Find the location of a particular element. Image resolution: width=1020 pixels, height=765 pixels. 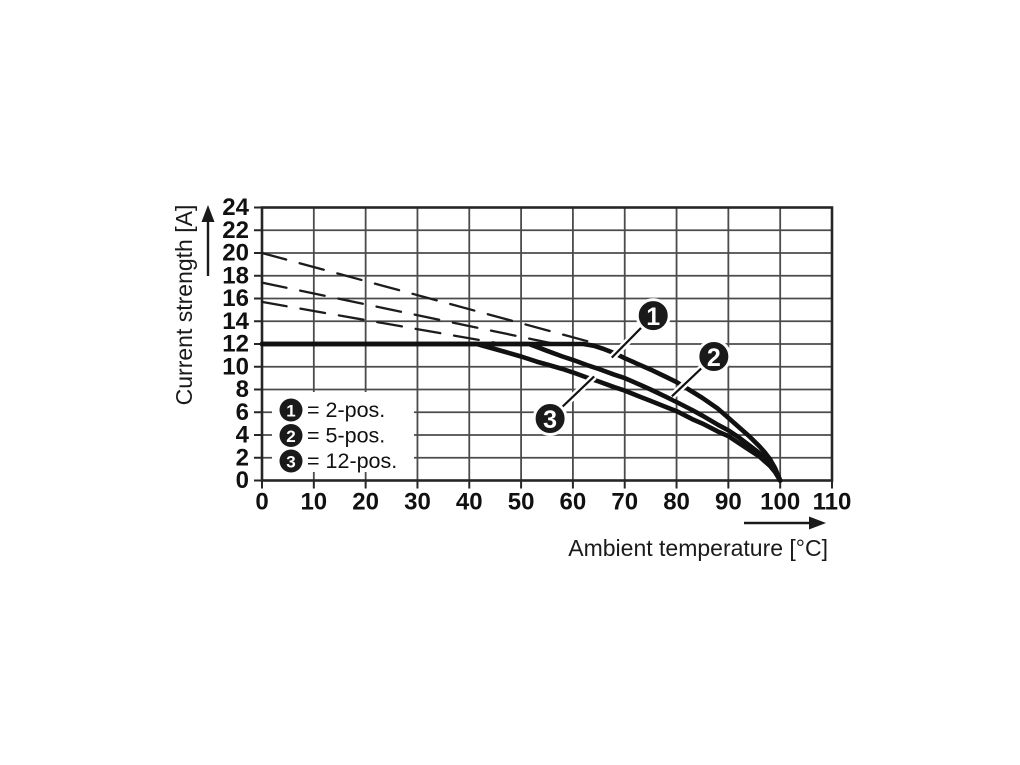

dashed-derating-lines is located at coordinates (427, 298).